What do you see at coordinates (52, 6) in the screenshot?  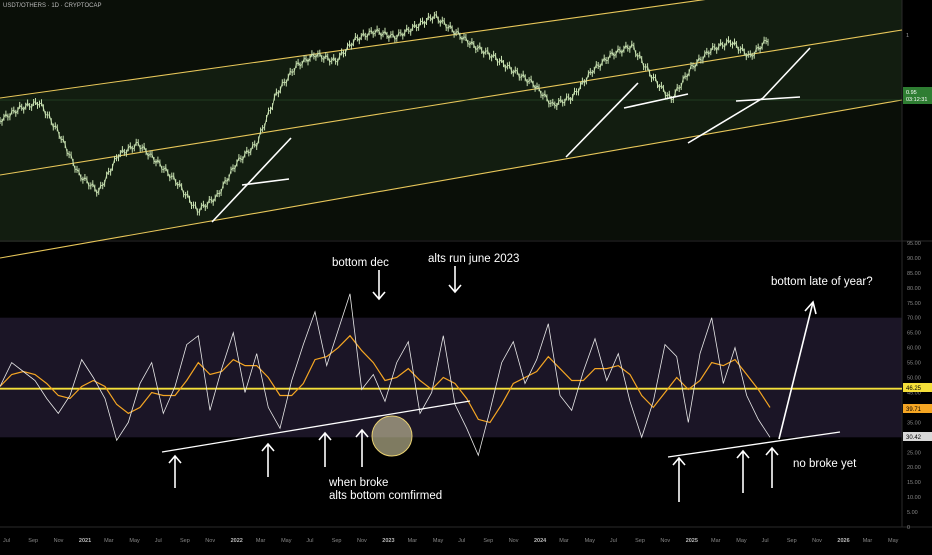 I see `symbol-header: USDT/OTHERS · 1D · CRYPTOCAP` at bounding box center [52, 6].